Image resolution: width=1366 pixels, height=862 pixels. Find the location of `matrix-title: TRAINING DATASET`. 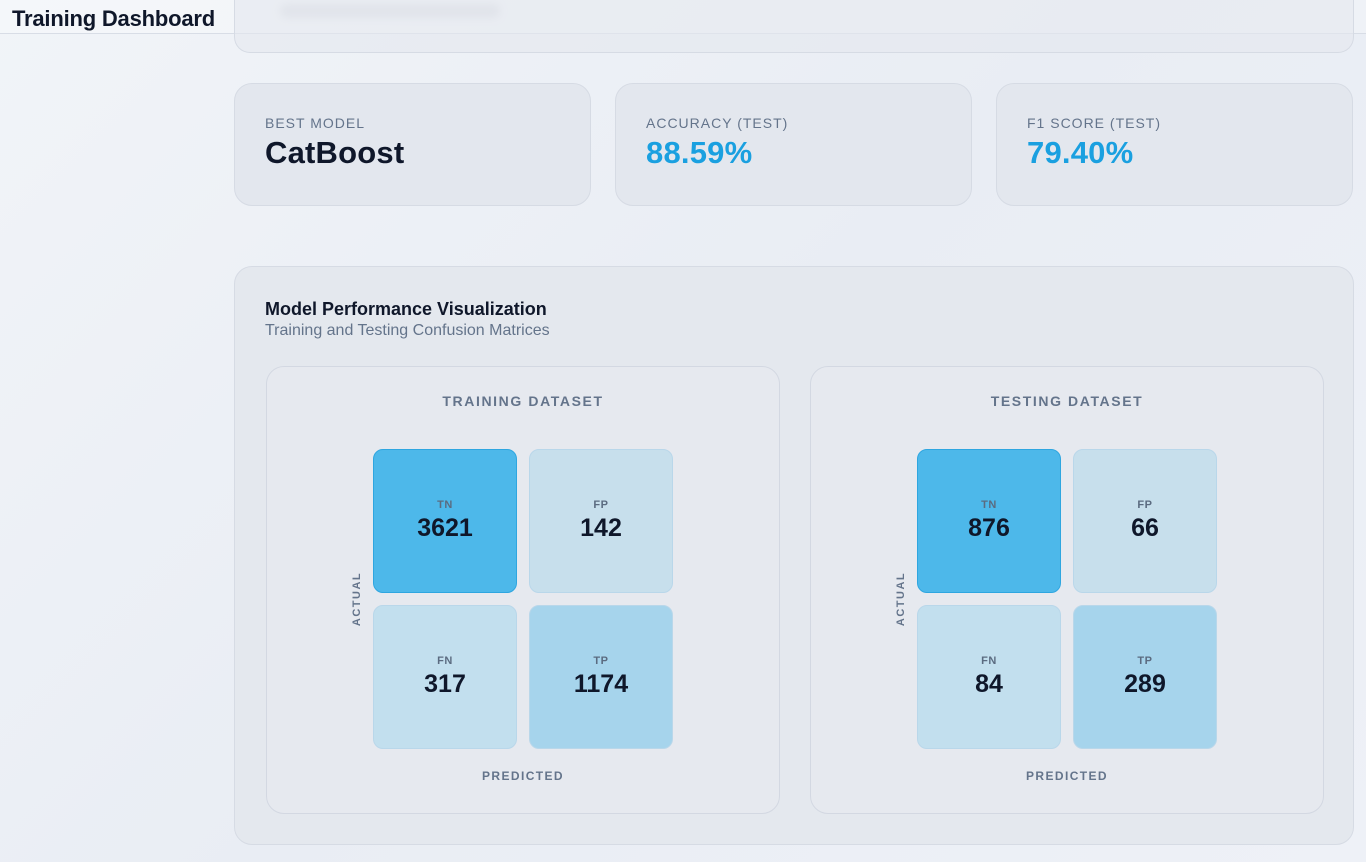

matrix-title: TRAINING DATASET is located at coordinates (523, 401).